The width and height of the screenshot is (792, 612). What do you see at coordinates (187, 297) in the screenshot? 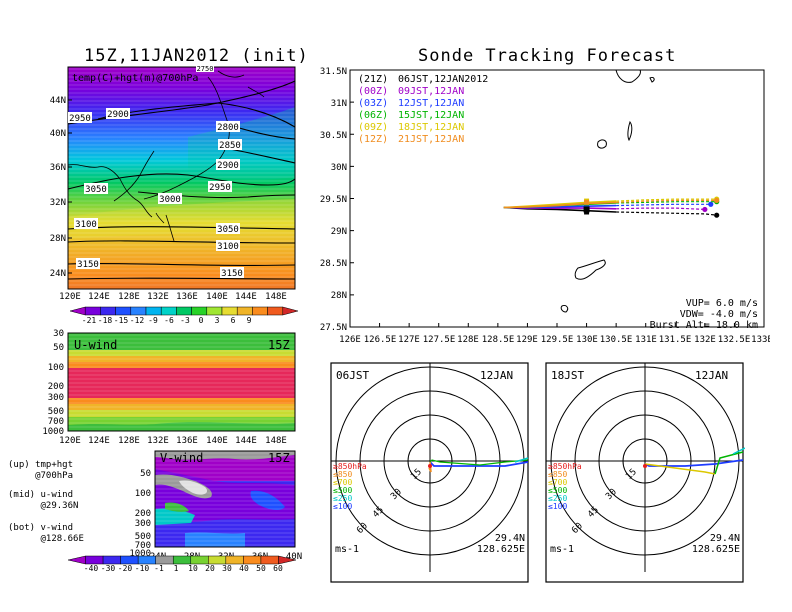
I see `lon-label: 136E` at bounding box center [187, 297].